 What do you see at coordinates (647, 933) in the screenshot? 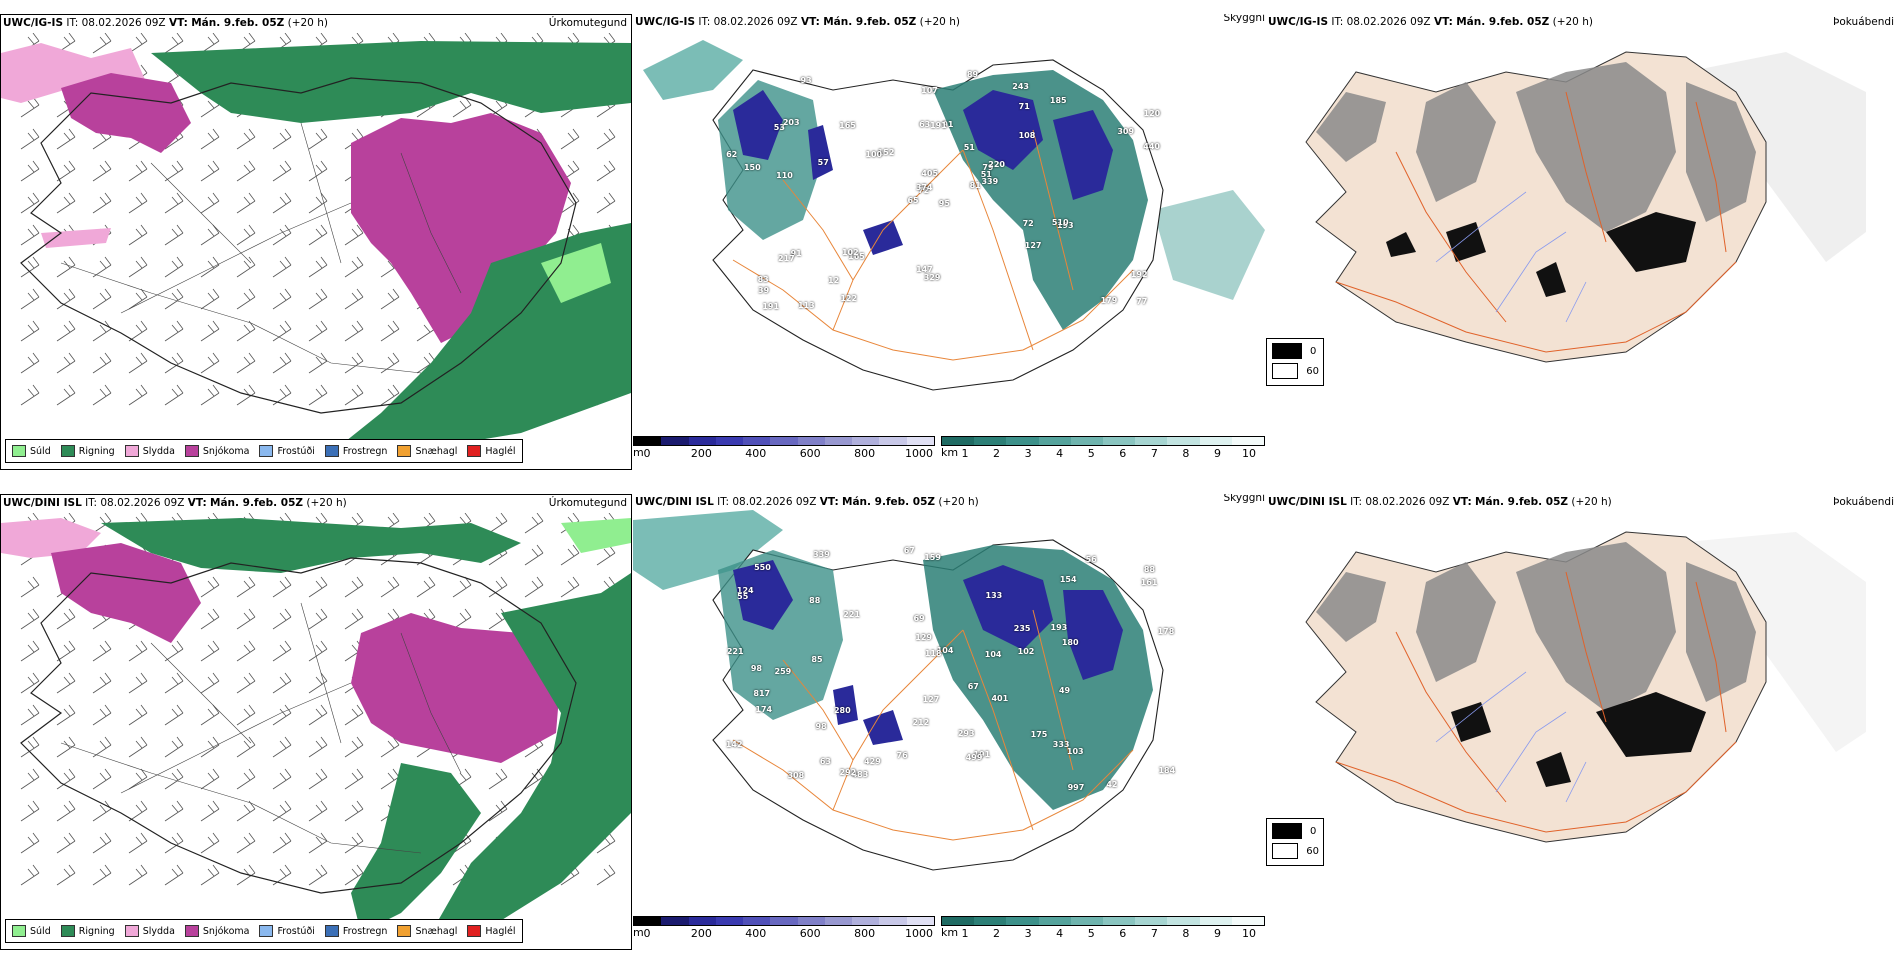
I see `colorbar-tick: 0` at bounding box center [647, 933].